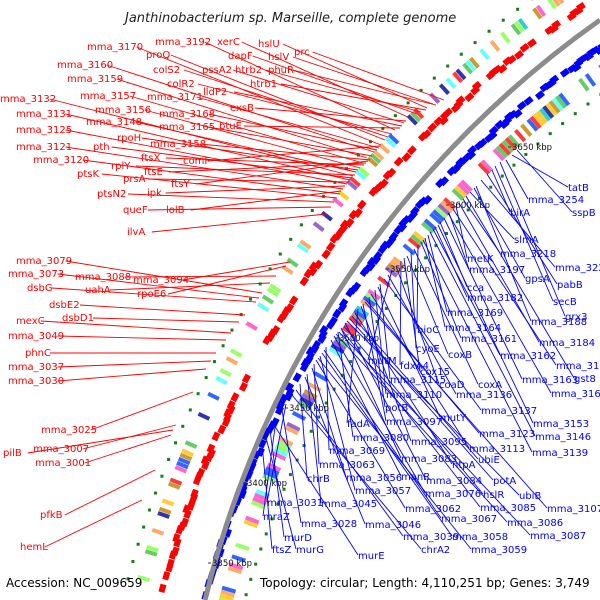 This screenshot has width=600, height=600. What do you see at coordinates (263, 84) in the screenshot?
I see `forward-gene-label: htrb1` at bounding box center [263, 84].